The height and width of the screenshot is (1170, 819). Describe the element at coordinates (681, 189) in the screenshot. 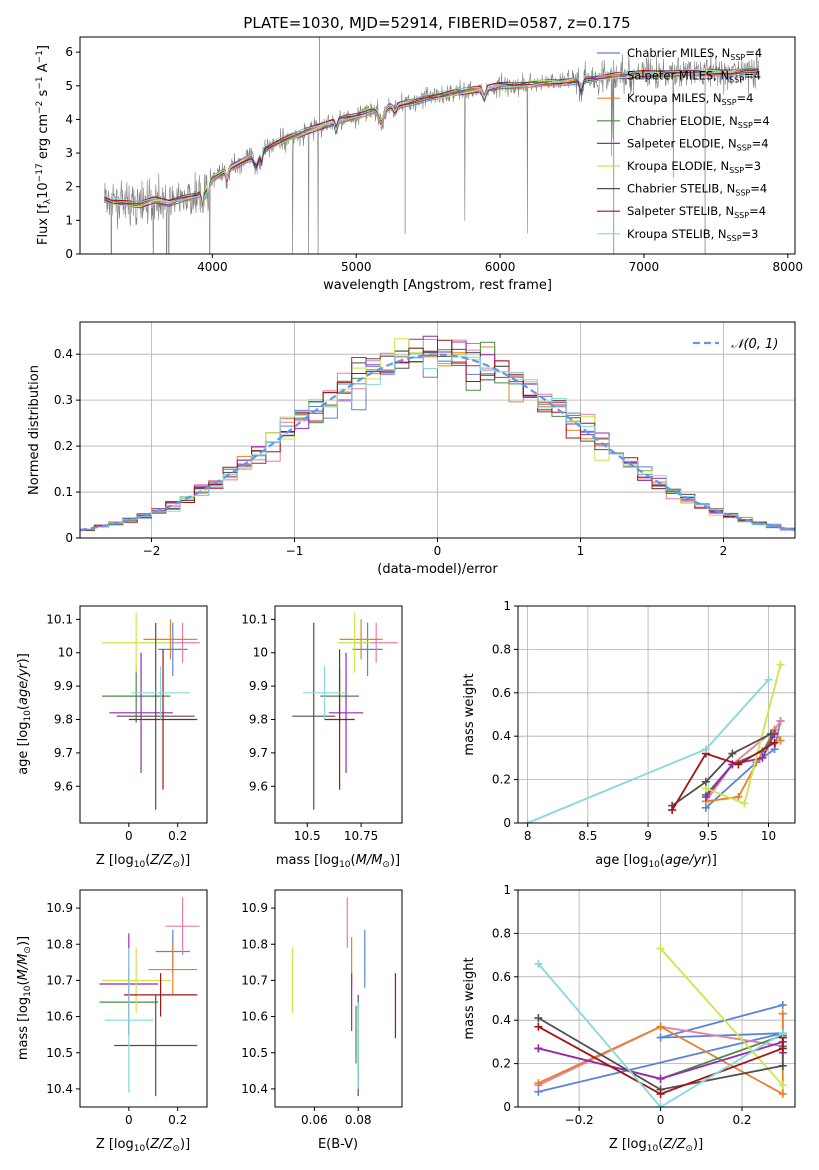

I see `legend-label: Chabrier STELIB, N` at that location.